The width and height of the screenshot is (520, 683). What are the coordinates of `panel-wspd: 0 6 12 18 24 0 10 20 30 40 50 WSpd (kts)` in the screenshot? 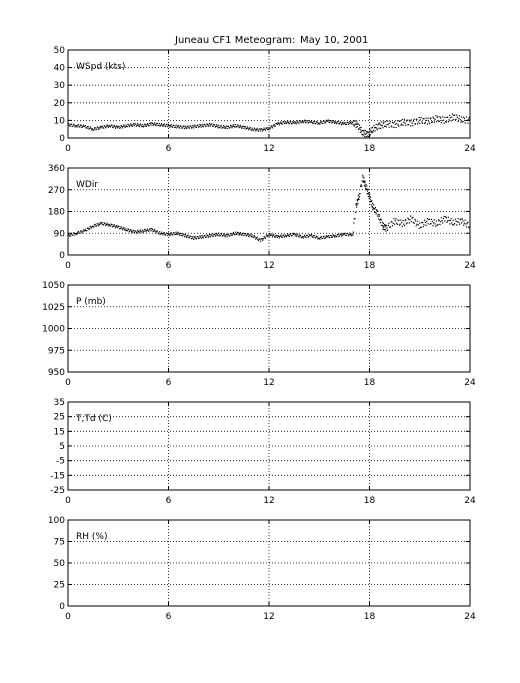 It's located at (265, 100).